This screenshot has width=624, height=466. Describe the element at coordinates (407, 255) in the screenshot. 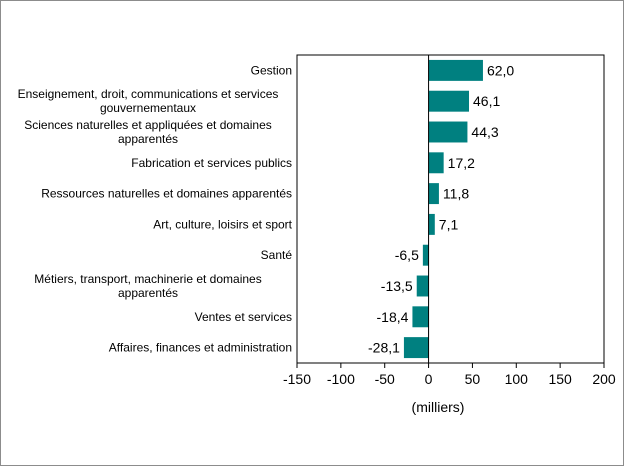

I see `value-label: -6,5` at that location.